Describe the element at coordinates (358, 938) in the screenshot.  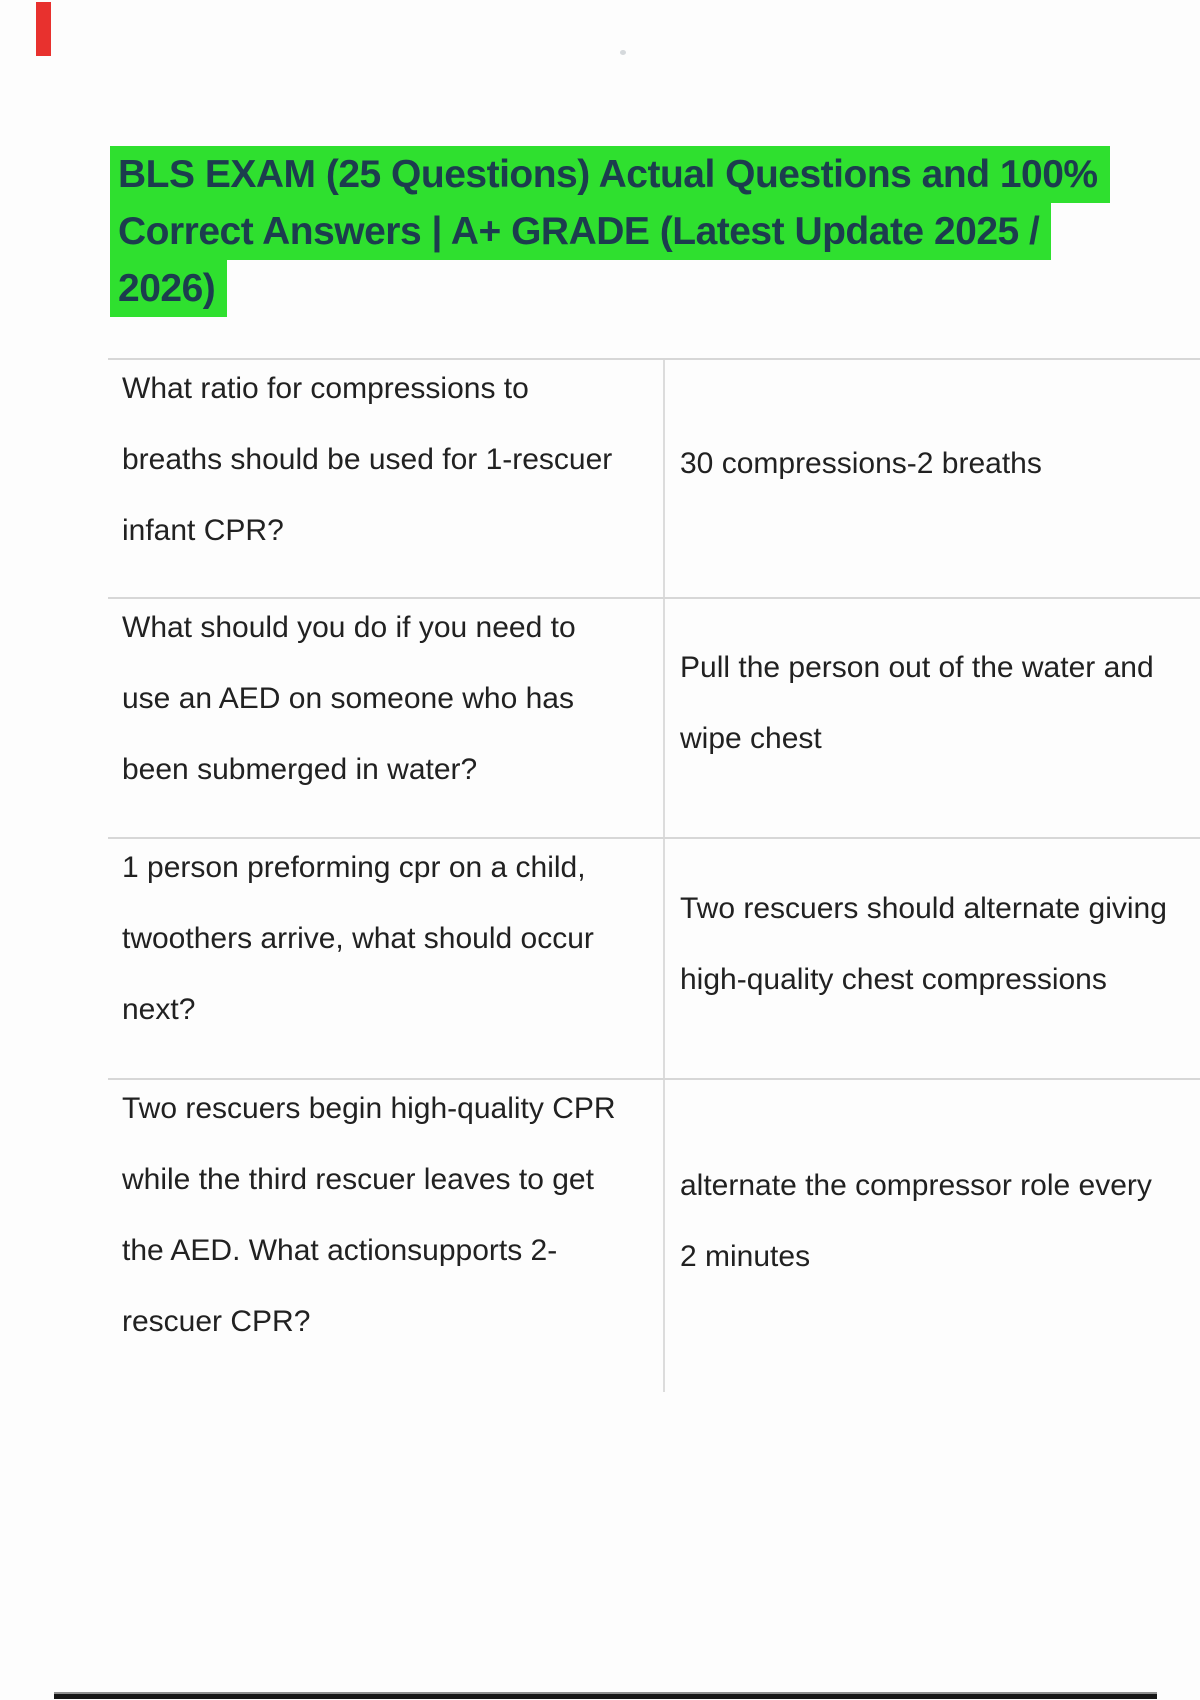
I see `question-text-line: twoothers arrive, what should occur` at that location.